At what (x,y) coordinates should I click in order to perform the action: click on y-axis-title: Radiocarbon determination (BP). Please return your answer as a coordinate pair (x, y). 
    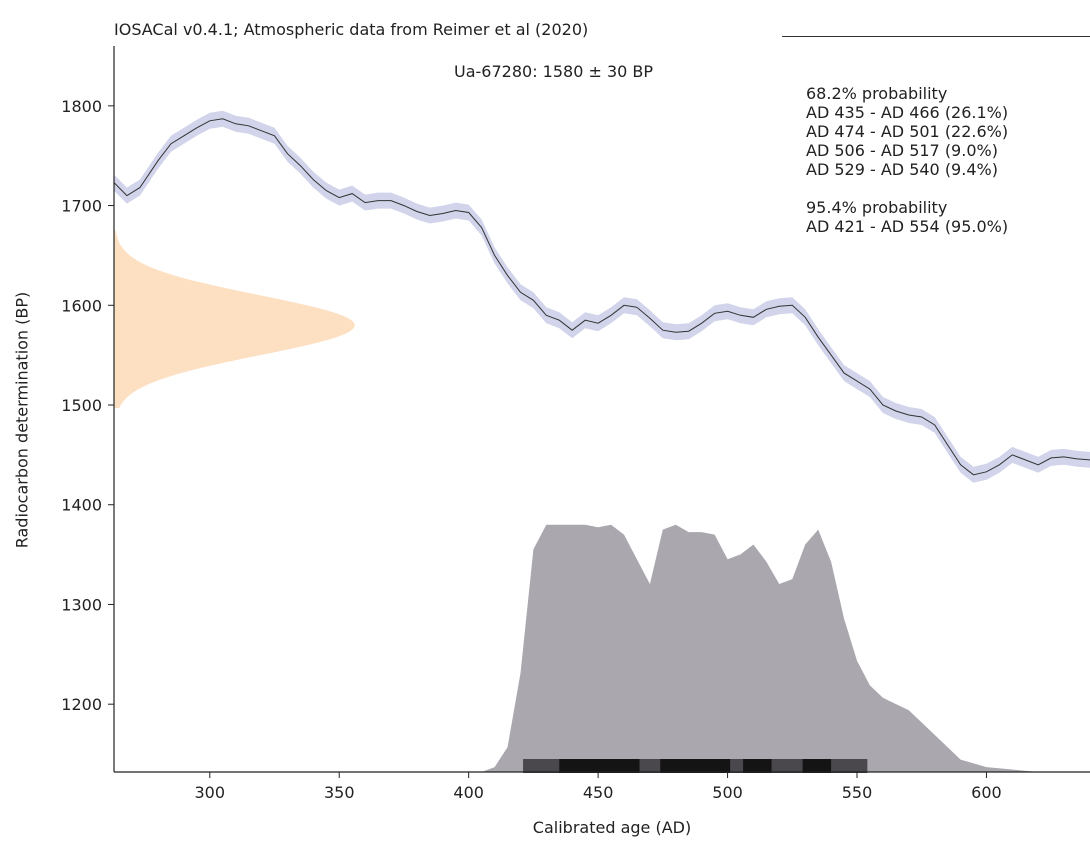
    Looking at the image, I should click on (22, 420).